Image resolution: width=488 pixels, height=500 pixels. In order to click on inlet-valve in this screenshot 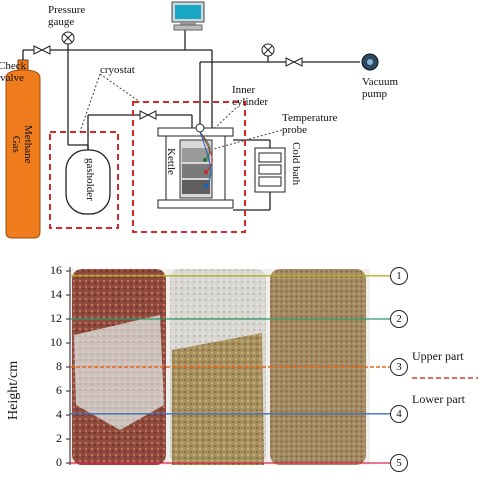, I will do `click(148, 115)`.